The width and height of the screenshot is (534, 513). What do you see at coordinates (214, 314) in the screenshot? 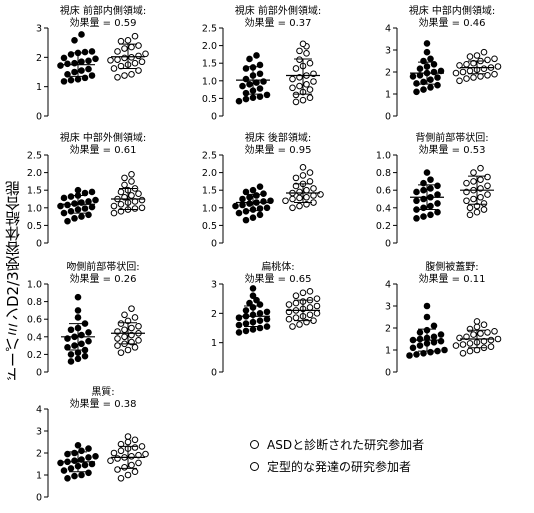
I see `y-tick-label: 2` at bounding box center [214, 314].